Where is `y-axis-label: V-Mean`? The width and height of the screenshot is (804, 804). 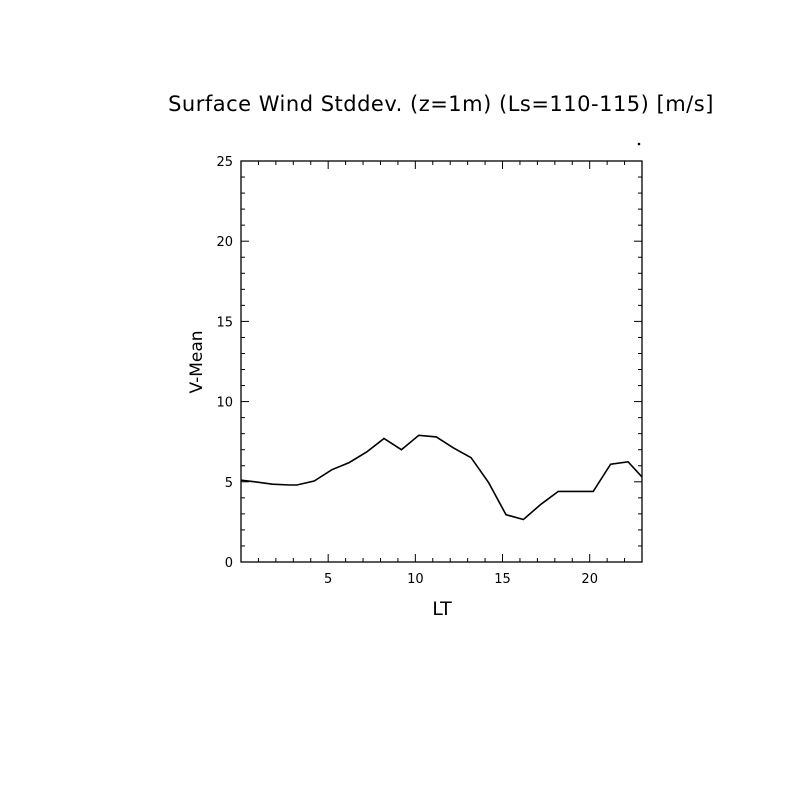
y-axis-label: V-Mean is located at coordinates (197, 361).